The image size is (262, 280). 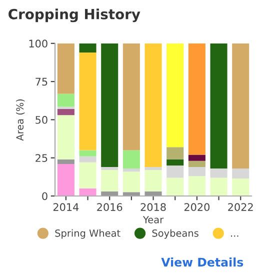 I want to click on x-tick-label: 2014, so click(x=66, y=207).